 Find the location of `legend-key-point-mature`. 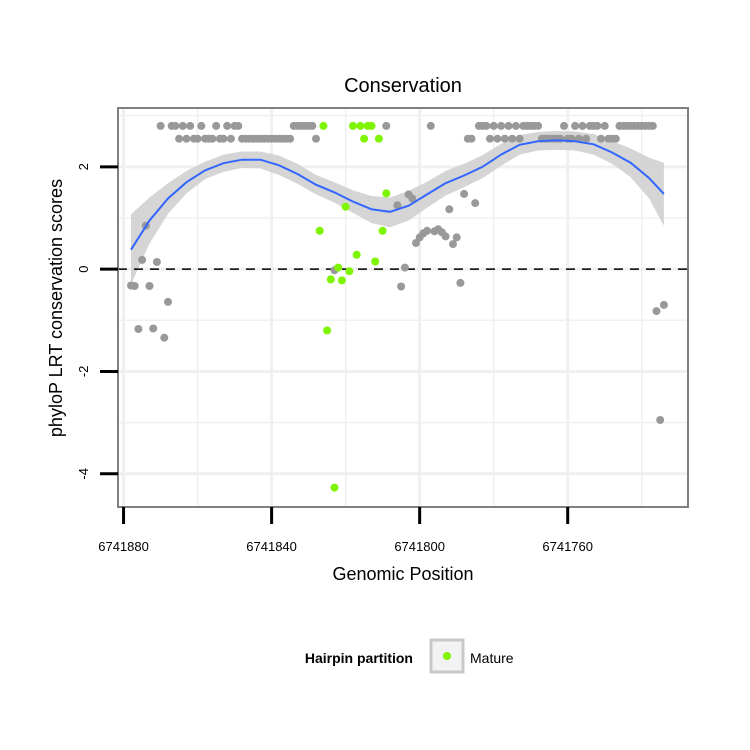

legend-key-point-mature is located at coordinates (447, 656).